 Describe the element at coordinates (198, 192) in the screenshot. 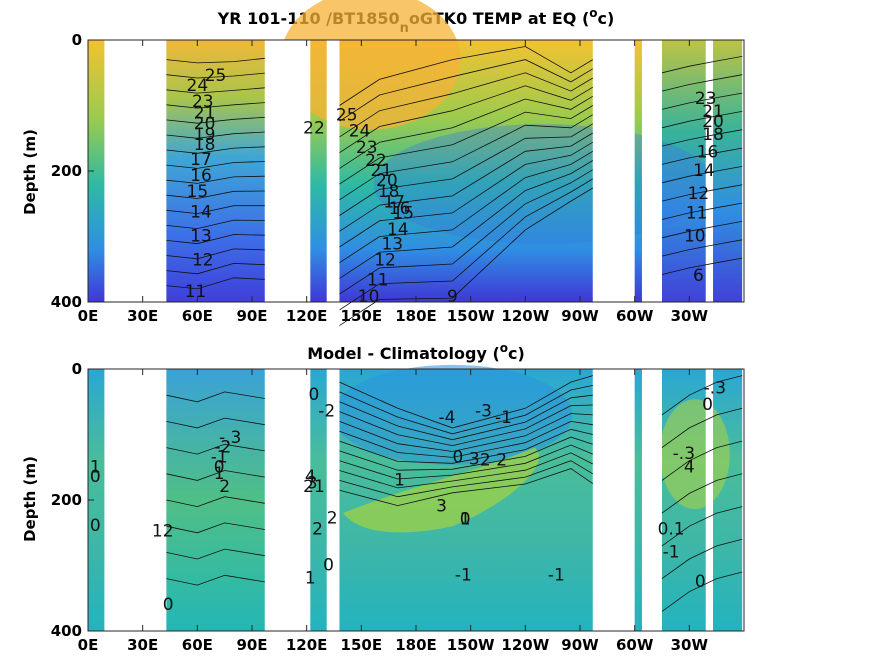

I see `contour-label-9: 15` at that location.